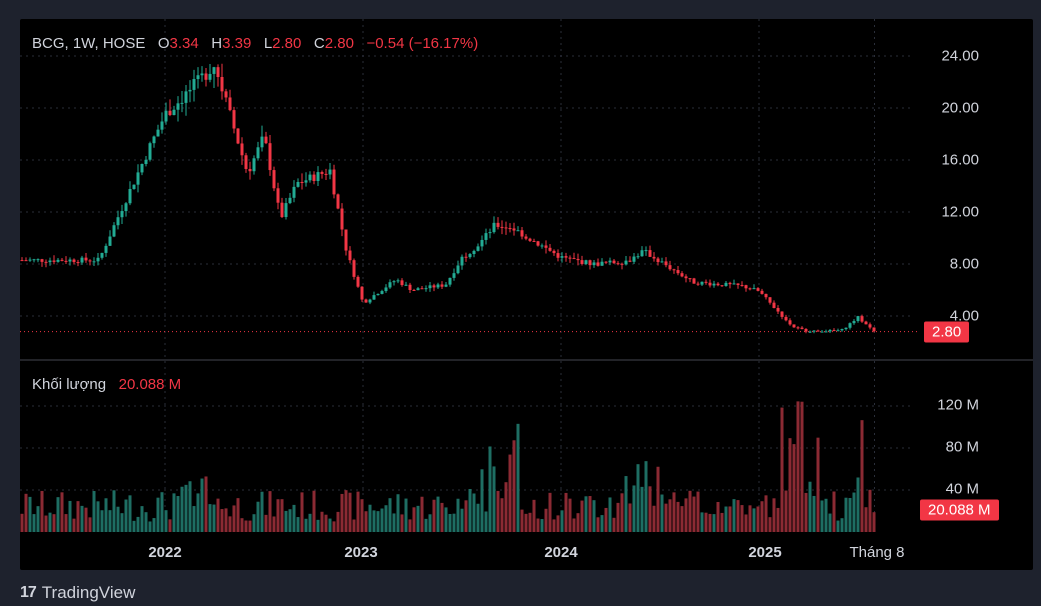  Describe the element at coordinates (217, 43) in the screenshot. I see `high-label: H` at that location.